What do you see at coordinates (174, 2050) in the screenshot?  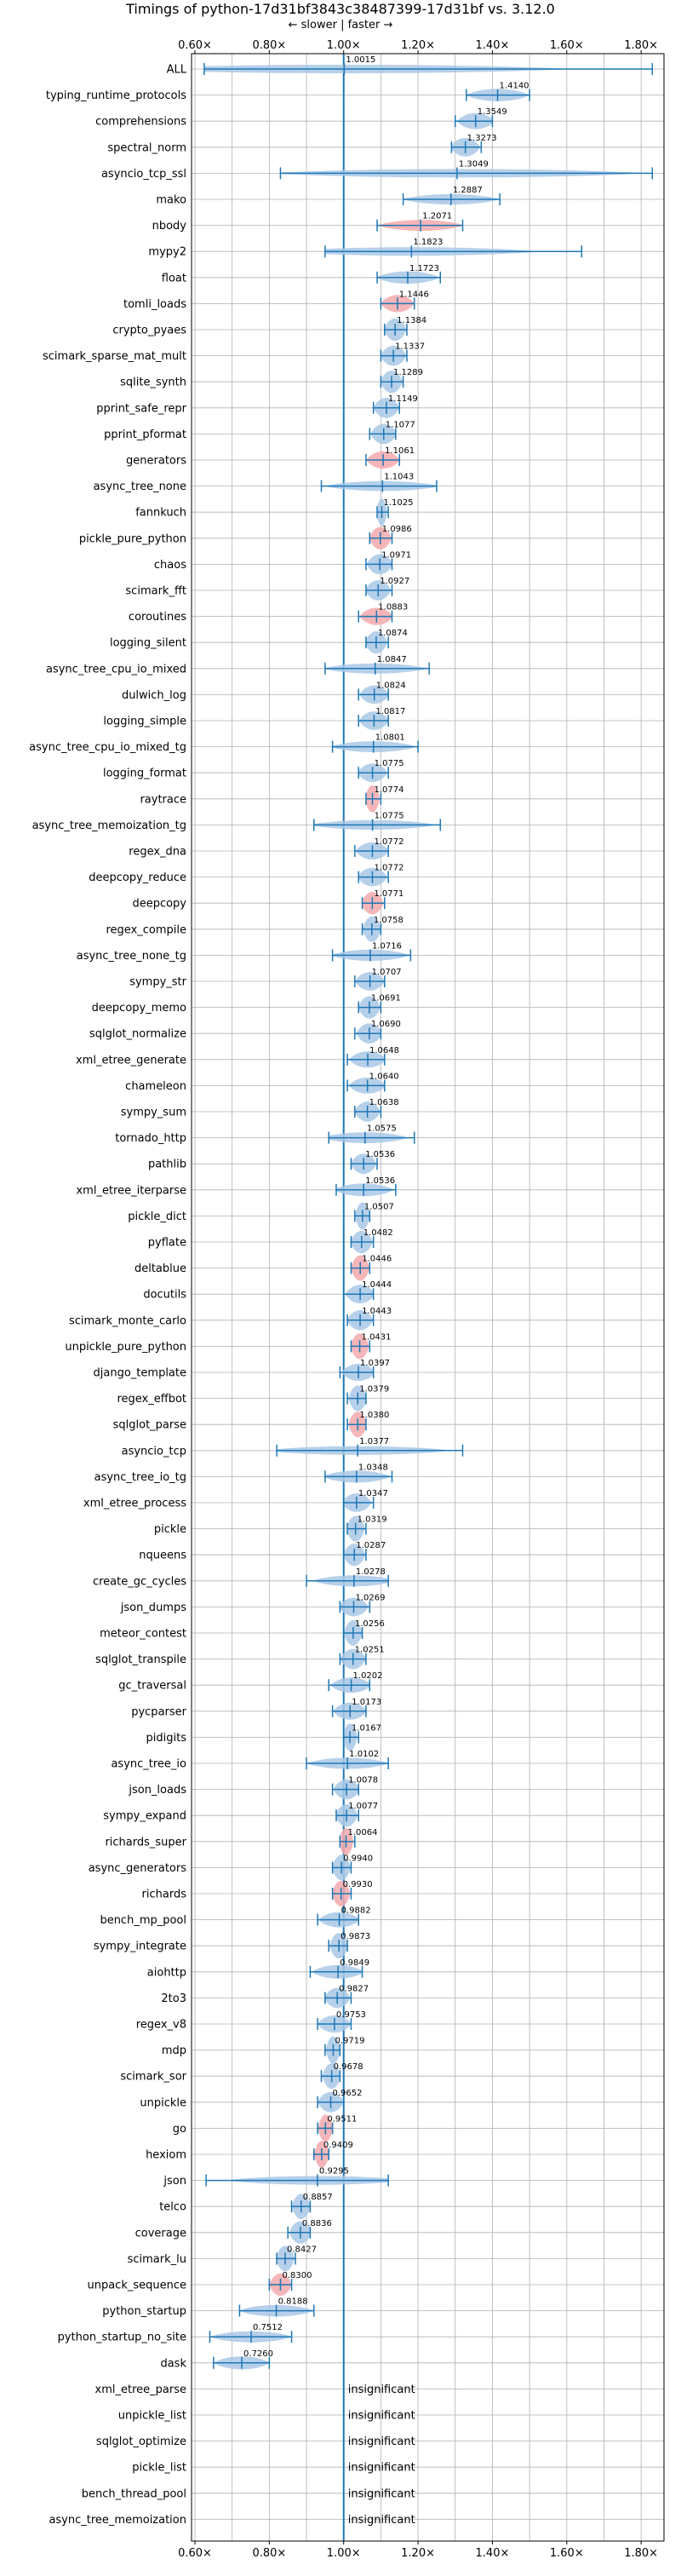 I see `benchmark-label: mdp` at bounding box center [174, 2050].